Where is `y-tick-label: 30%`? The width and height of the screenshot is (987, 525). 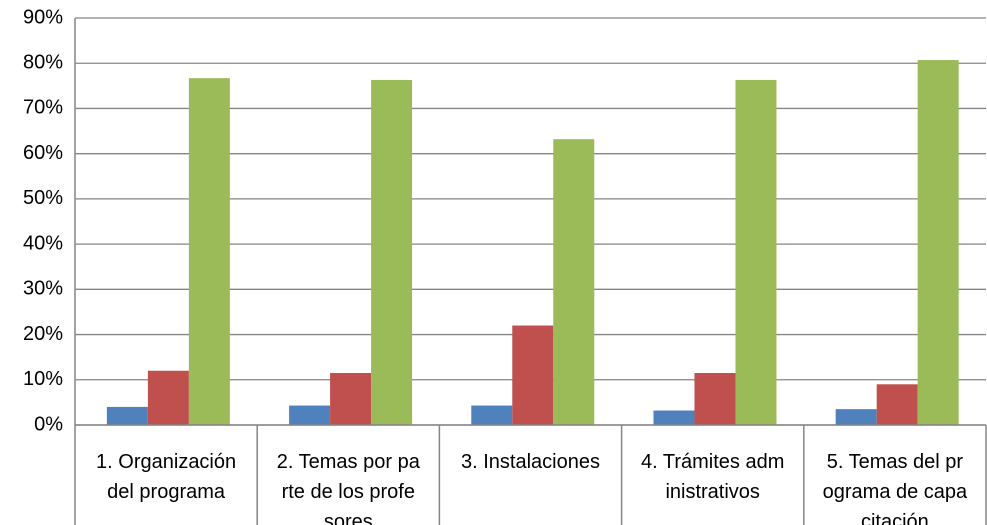
y-tick-label: 30% is located at coordinates (43, 289).